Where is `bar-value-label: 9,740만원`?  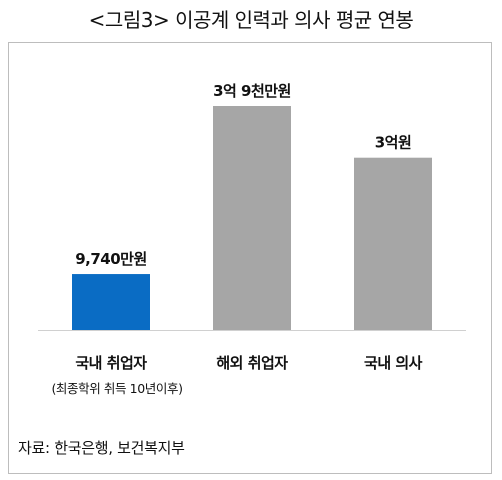 bar-value-label: 9,740만원 is located at coordinates (111, 259).